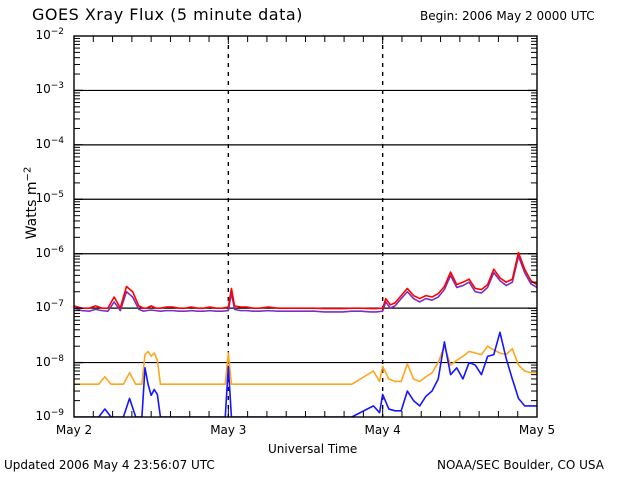 The width and height of the screenshot is (640, 480). I want to click on series-goes10-0-5-4-0-a, so click(305, 365).